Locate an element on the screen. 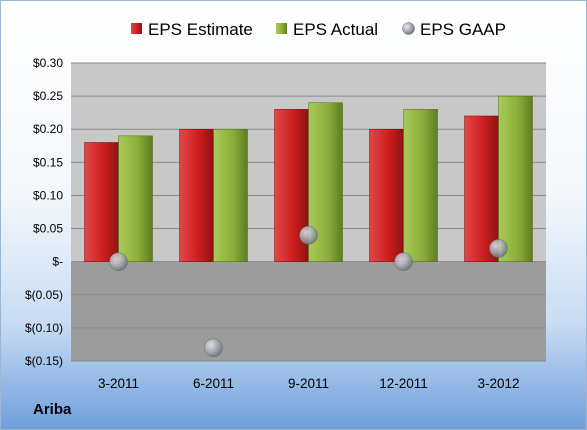 This screenshot has height=430, width=587. y-tick-label: $0.05 is located at coordinates (48, 229).